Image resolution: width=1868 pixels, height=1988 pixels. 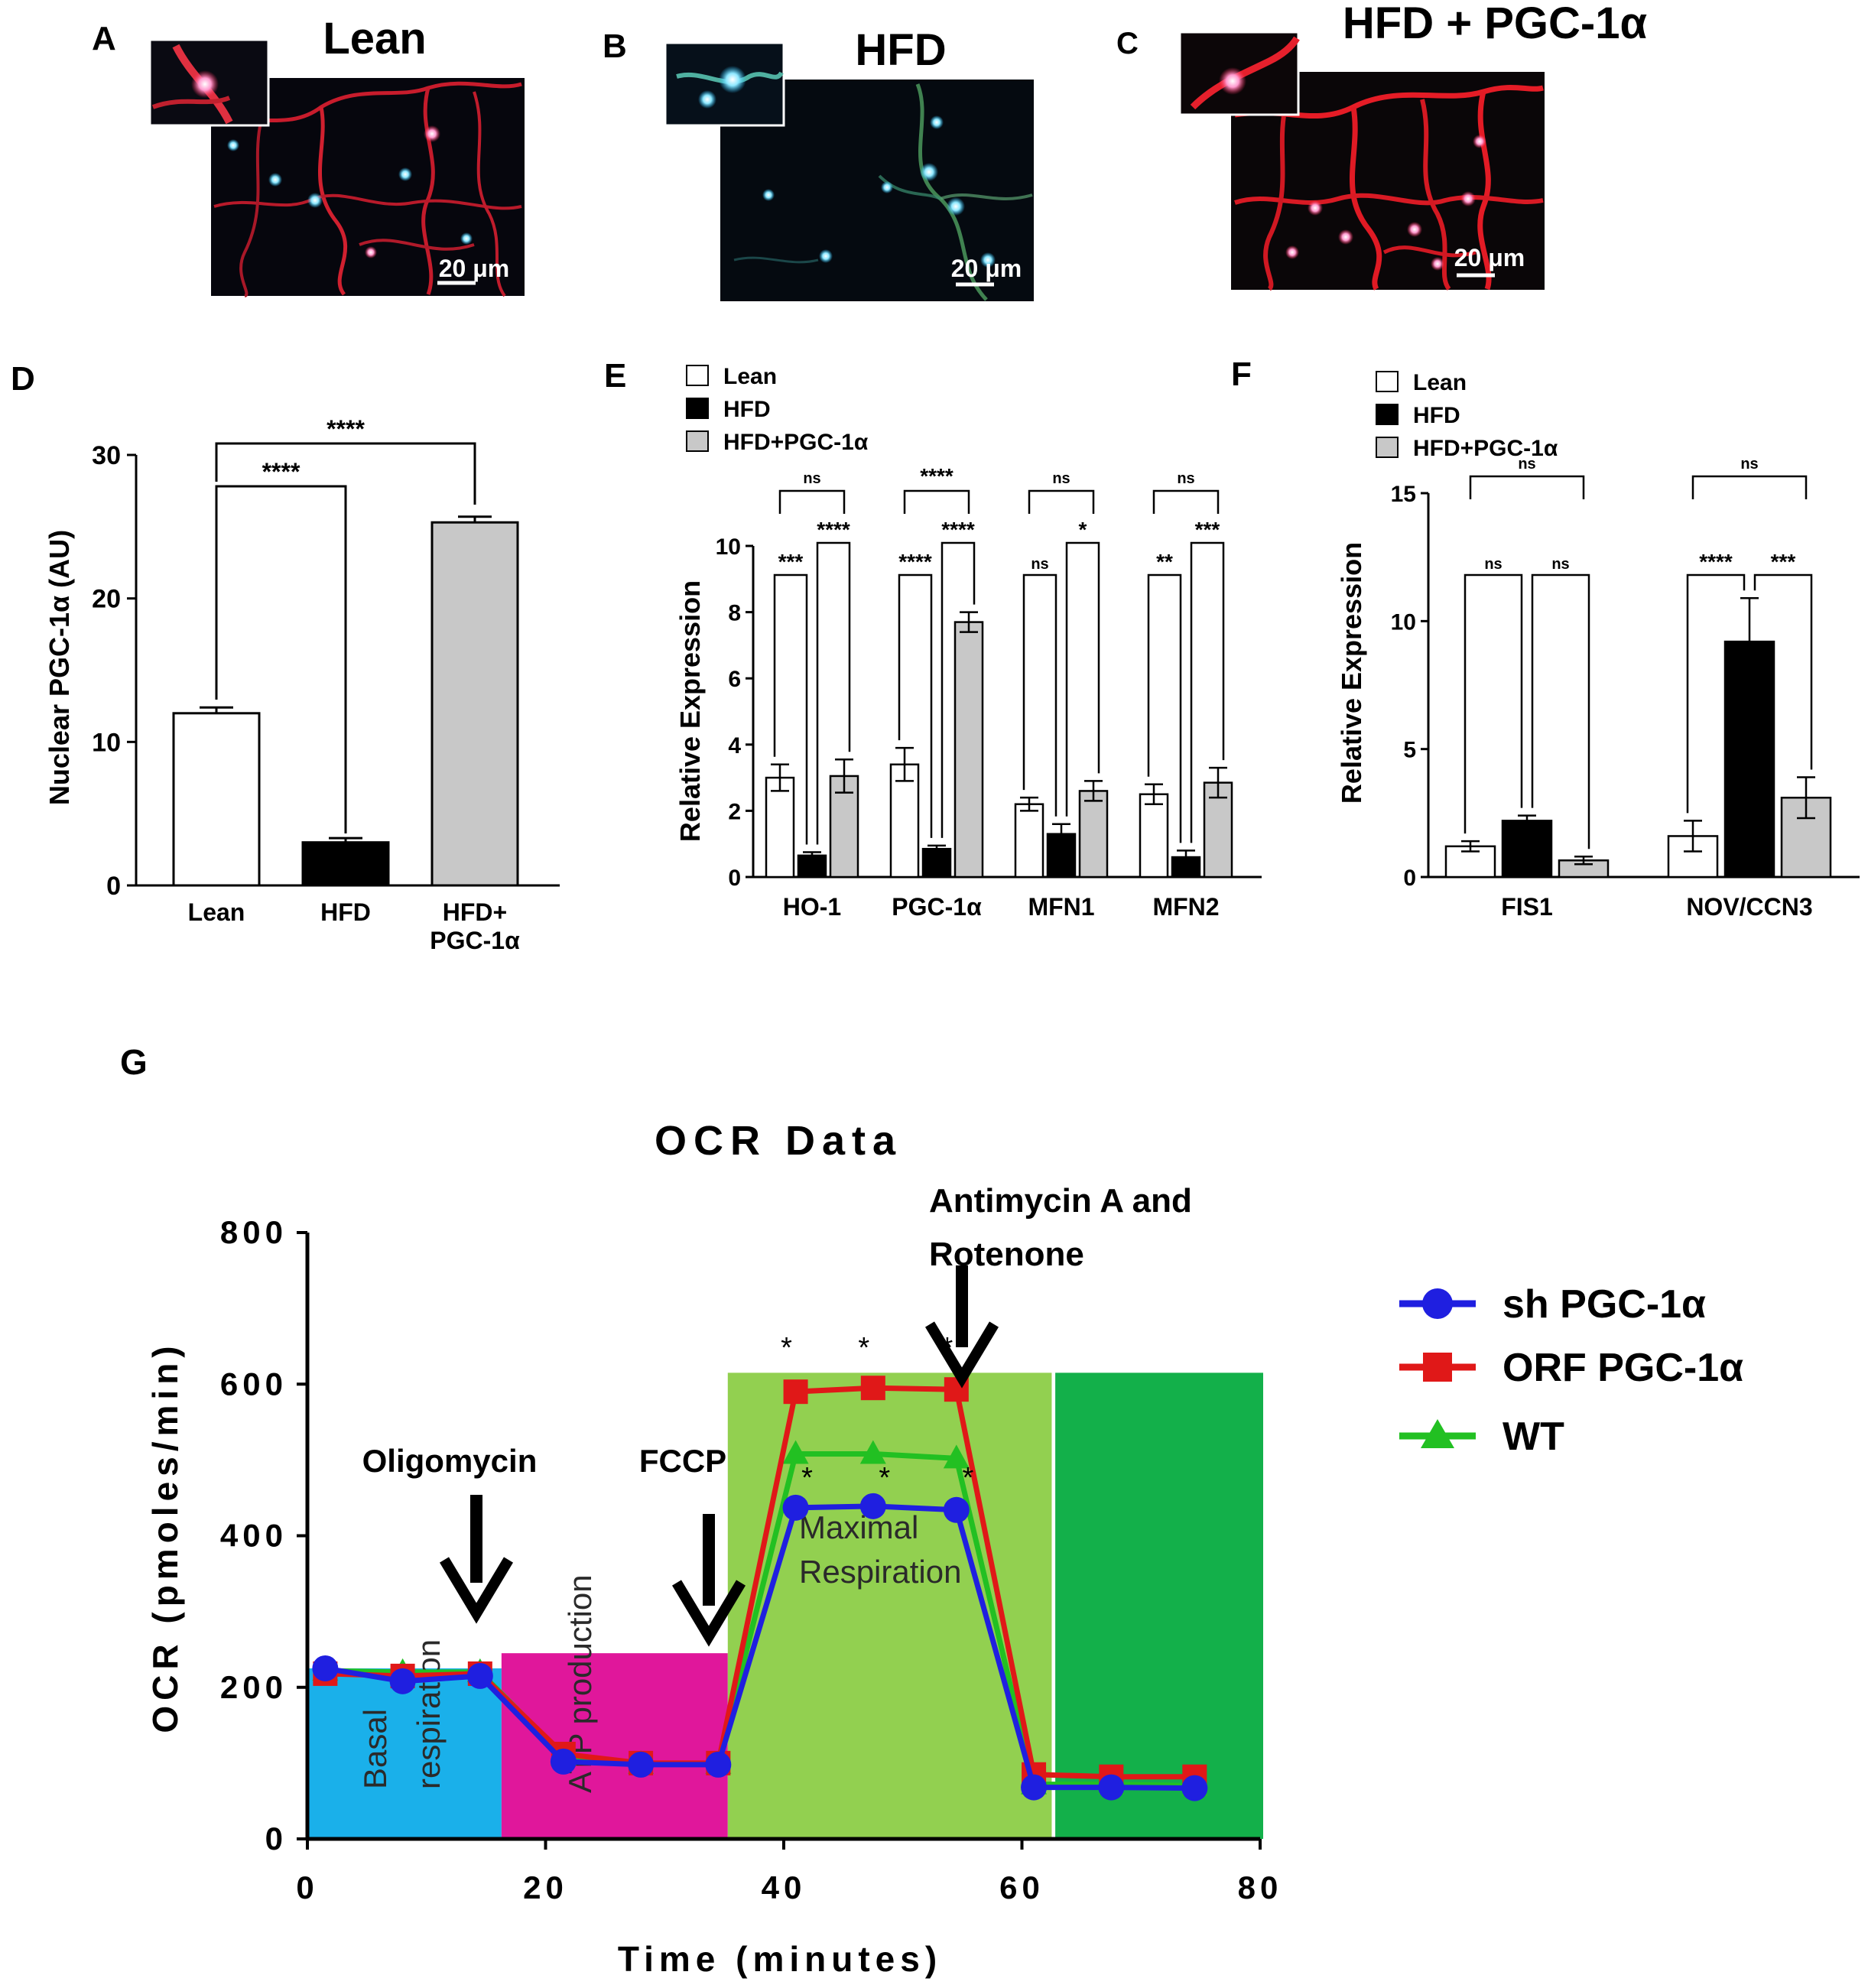 I want to click on y-tick-label: 800, so click(x=254, y=1232).